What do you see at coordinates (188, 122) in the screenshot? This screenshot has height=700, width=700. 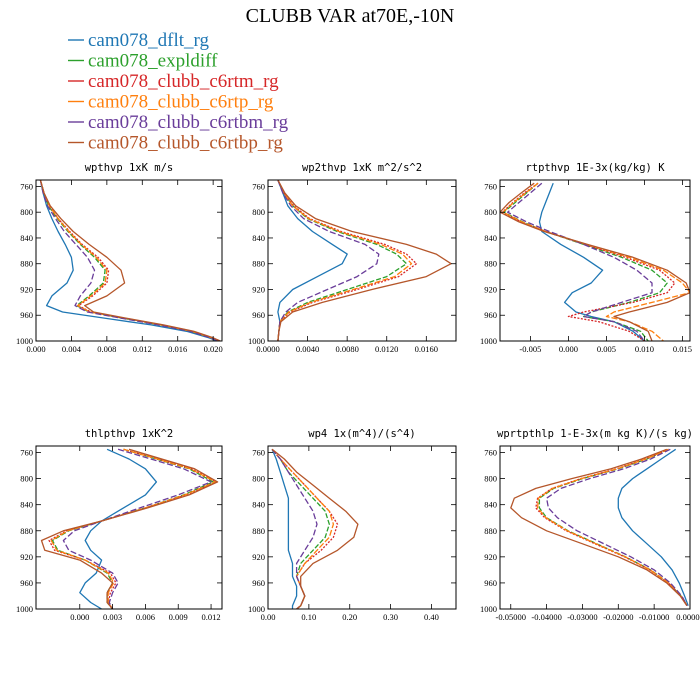 I see `legend-label: cam078_clubb_c6rtbm_rg` at bounding box center [188, 122].